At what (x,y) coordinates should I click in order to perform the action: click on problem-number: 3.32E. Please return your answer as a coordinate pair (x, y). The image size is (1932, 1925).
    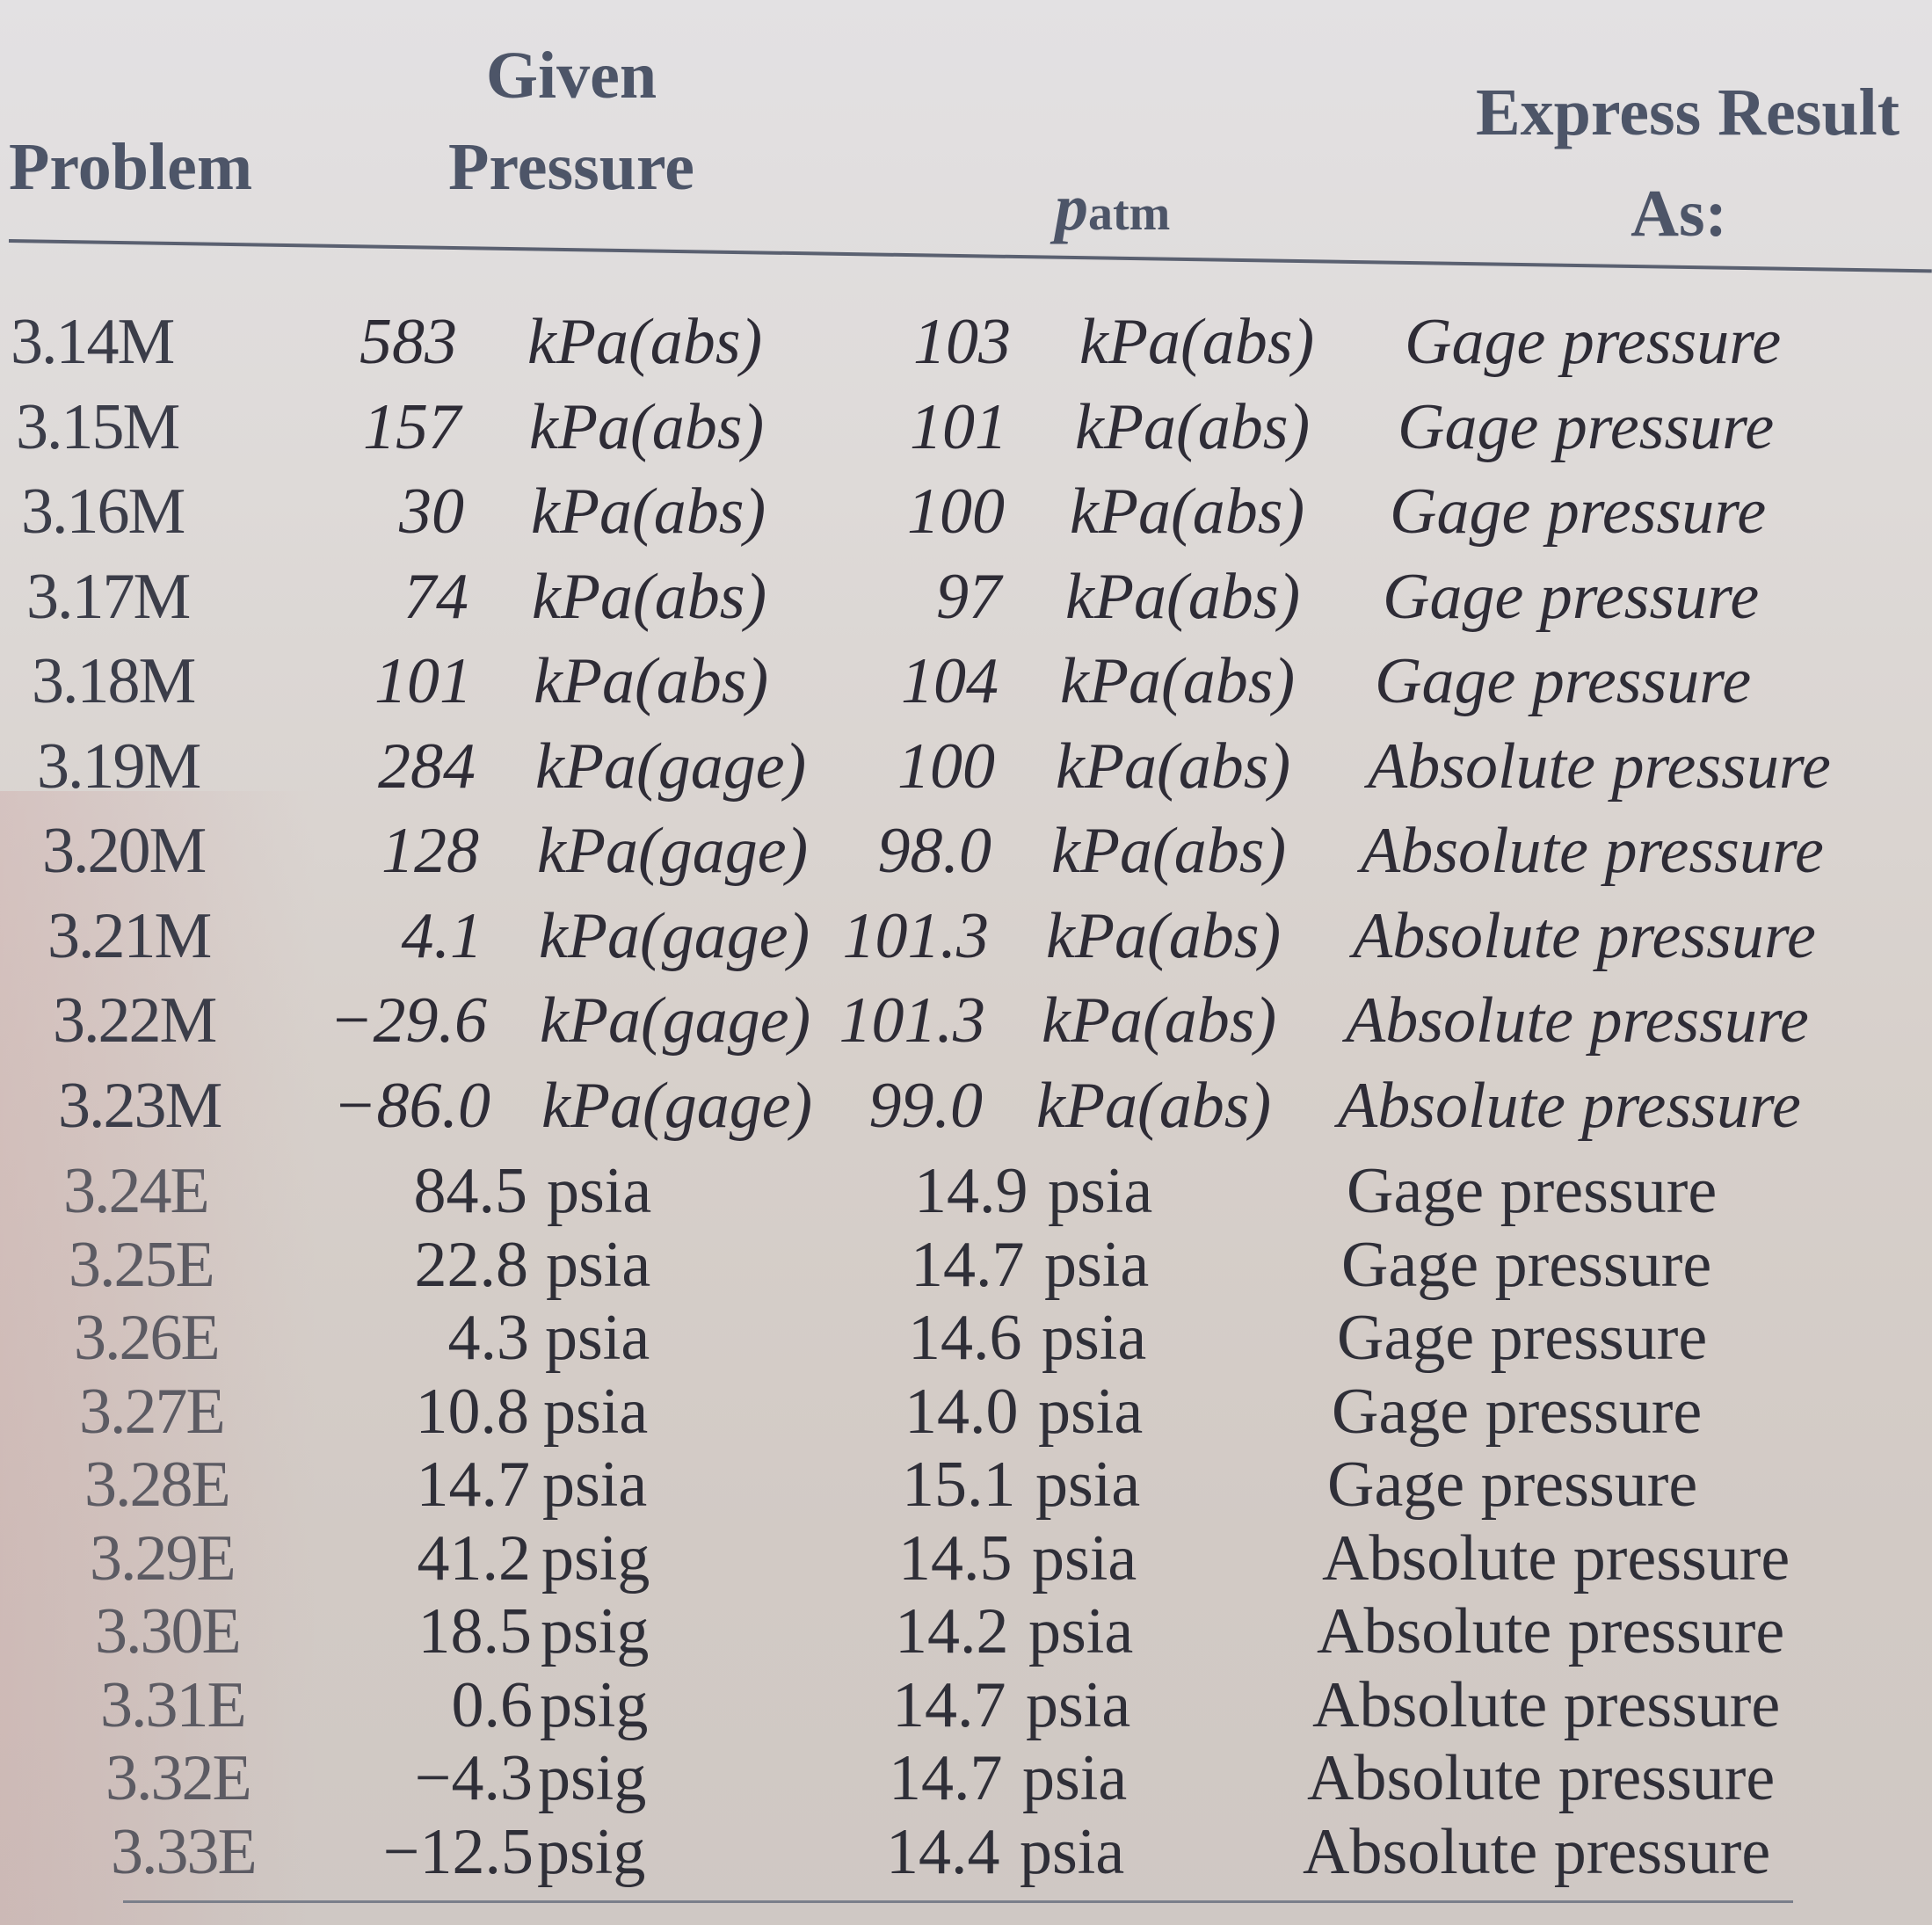
    Looking at the image, I should click on (178, 1778).